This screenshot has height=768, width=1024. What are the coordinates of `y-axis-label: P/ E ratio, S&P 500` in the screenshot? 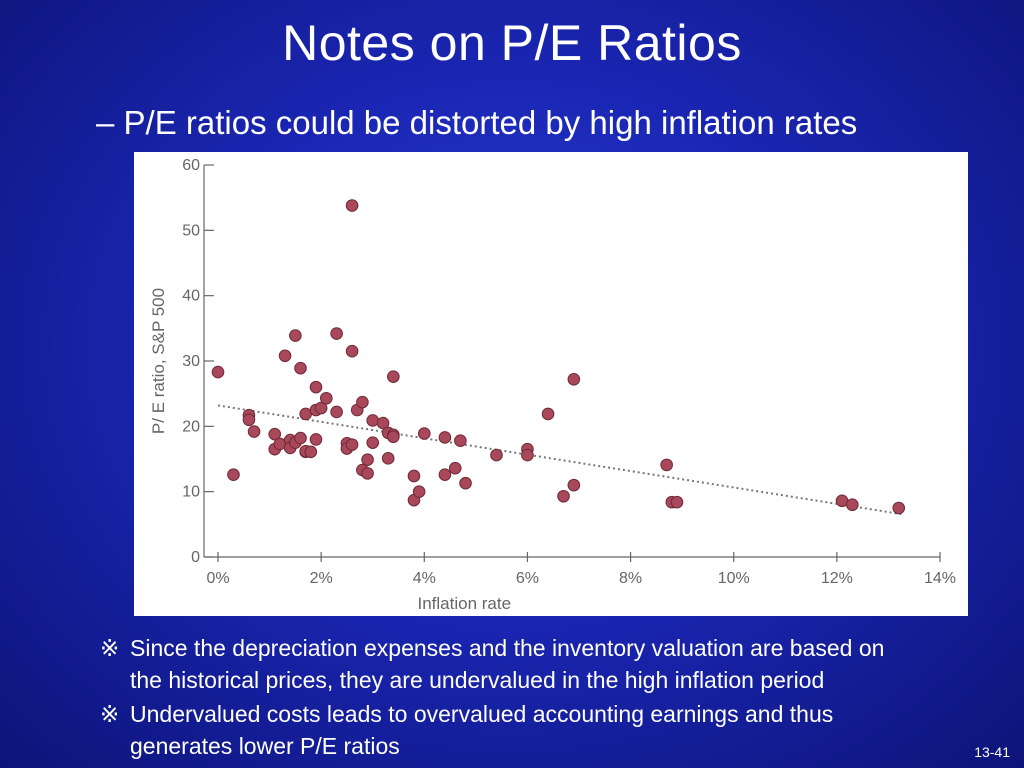 It's located at (158, 361).